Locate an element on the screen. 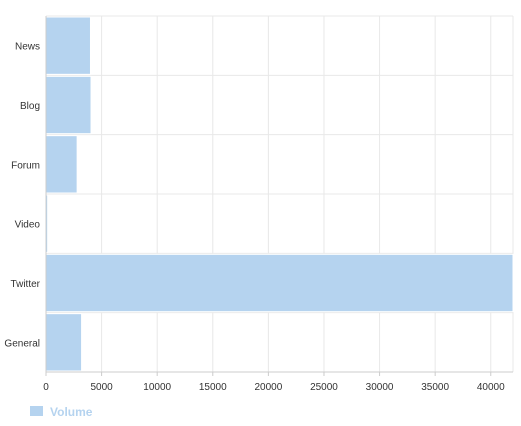 The image size is (521, 426). category-label-twitter: Twitter is located at coordinates (26, 284).